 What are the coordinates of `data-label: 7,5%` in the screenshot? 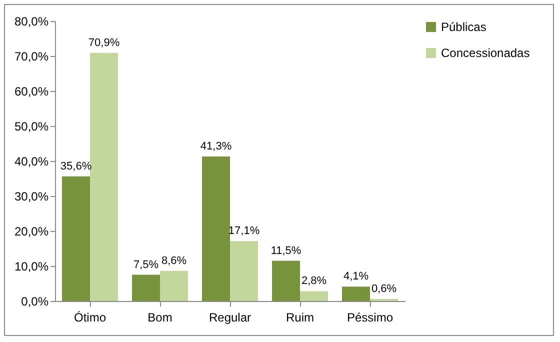 It's located at (146, 264).